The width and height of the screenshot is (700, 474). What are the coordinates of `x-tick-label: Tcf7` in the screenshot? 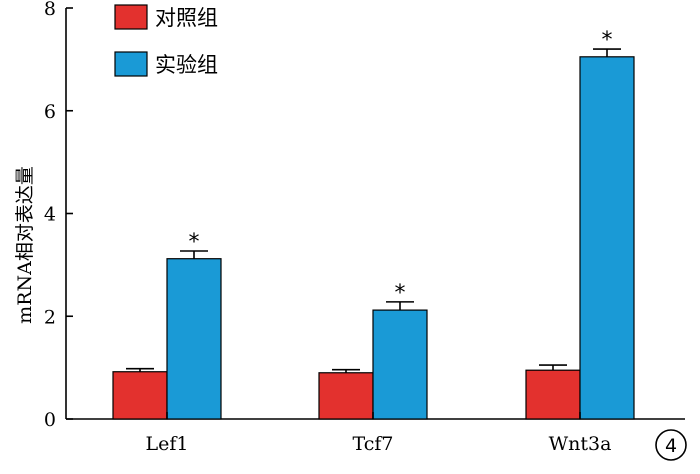 It's located at (373, 444).